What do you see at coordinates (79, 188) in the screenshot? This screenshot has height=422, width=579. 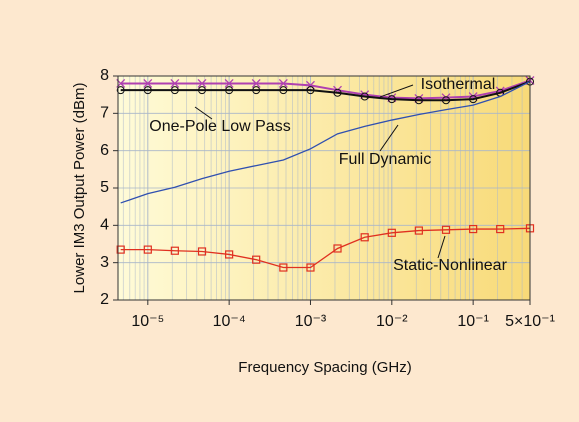 I see `y-axis-label: Lower IM3 Output Power (dBm)` at bounding box center [79, 188].